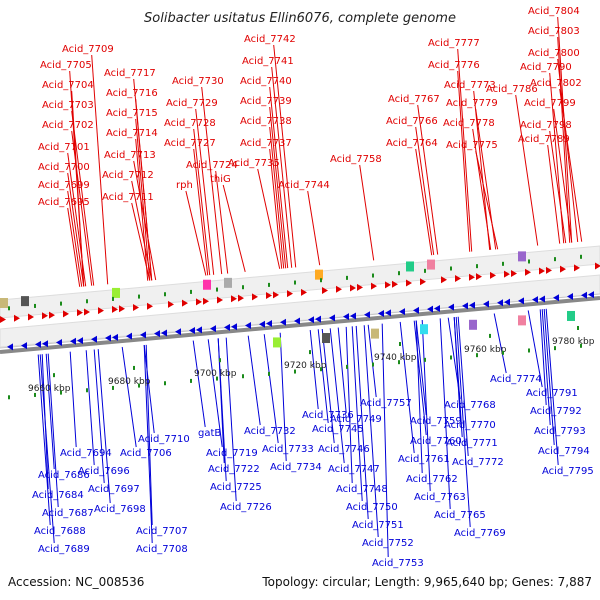  What do you see at coordinates (266, 143) in the screenshot?
I see `forward-gene-label: Acid_7737` at bounding box center [266, 143].